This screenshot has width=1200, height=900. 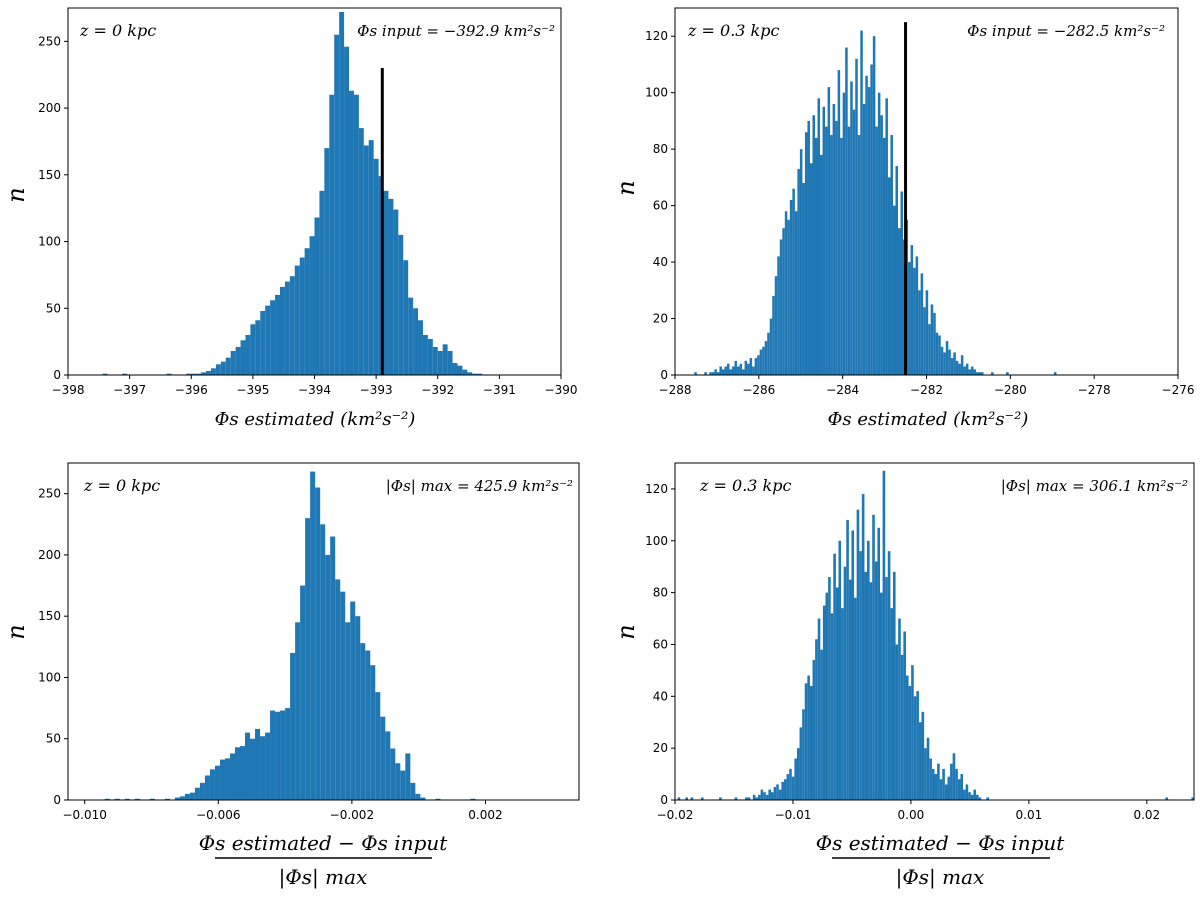 What do you see at coordinates (117, 30) in the screenshot?
I see `annotation-z: z = 0 kpc` at bounding box center [117, 30].